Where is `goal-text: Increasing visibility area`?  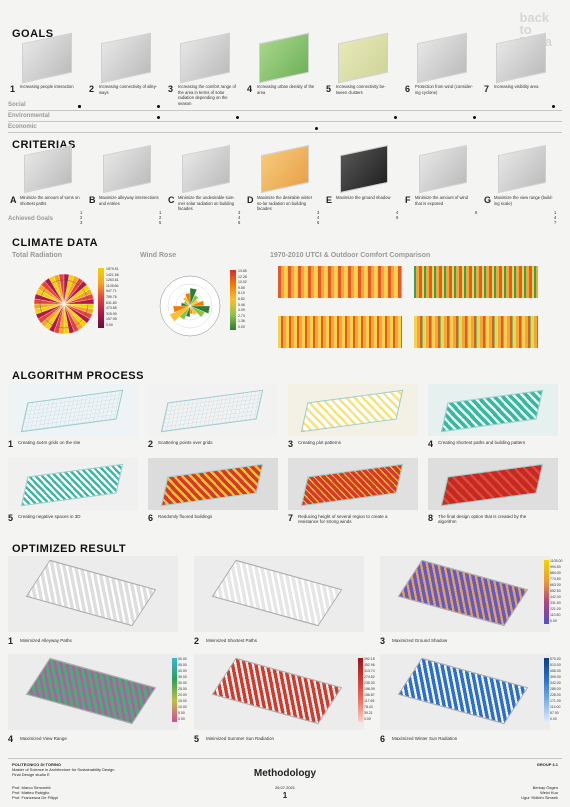 goal-text: Increasing visibility area is located at coordinates (516, 86).